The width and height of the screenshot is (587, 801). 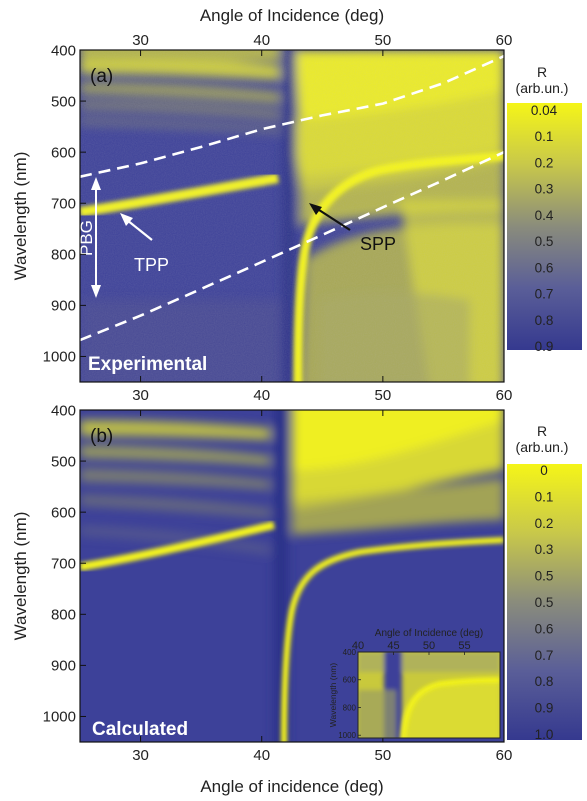 I want to click on colorbar-a, so click(x=544, y=226).